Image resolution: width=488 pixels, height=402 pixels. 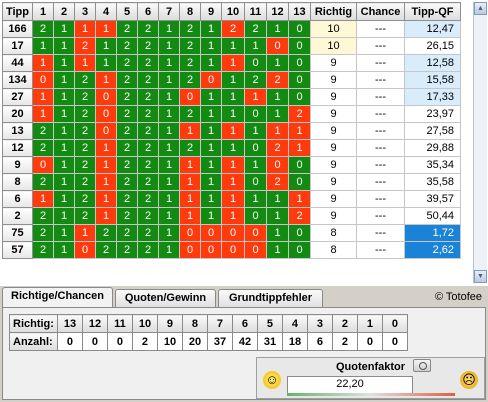 I want to click on tipp-number: 8, so click(x=17, y=182).